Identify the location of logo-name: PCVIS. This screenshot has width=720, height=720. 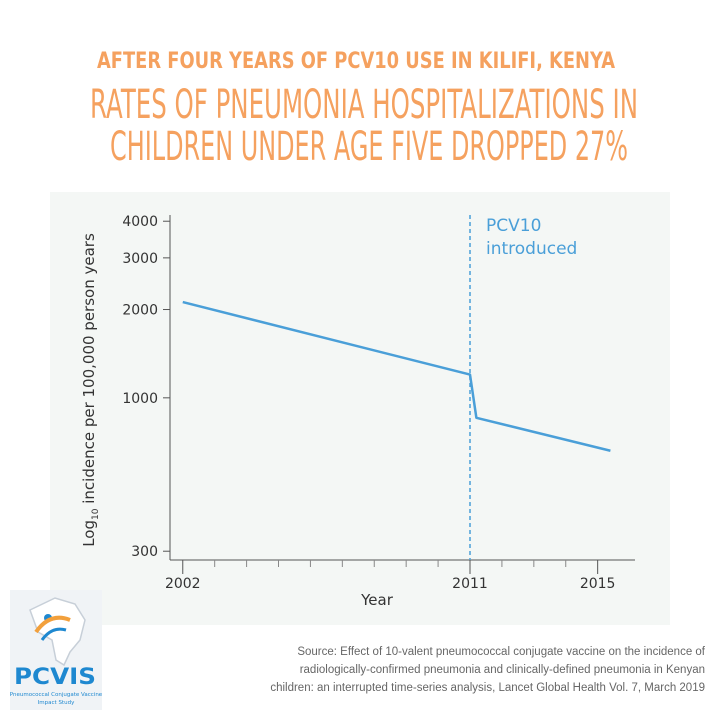
(55, 677).